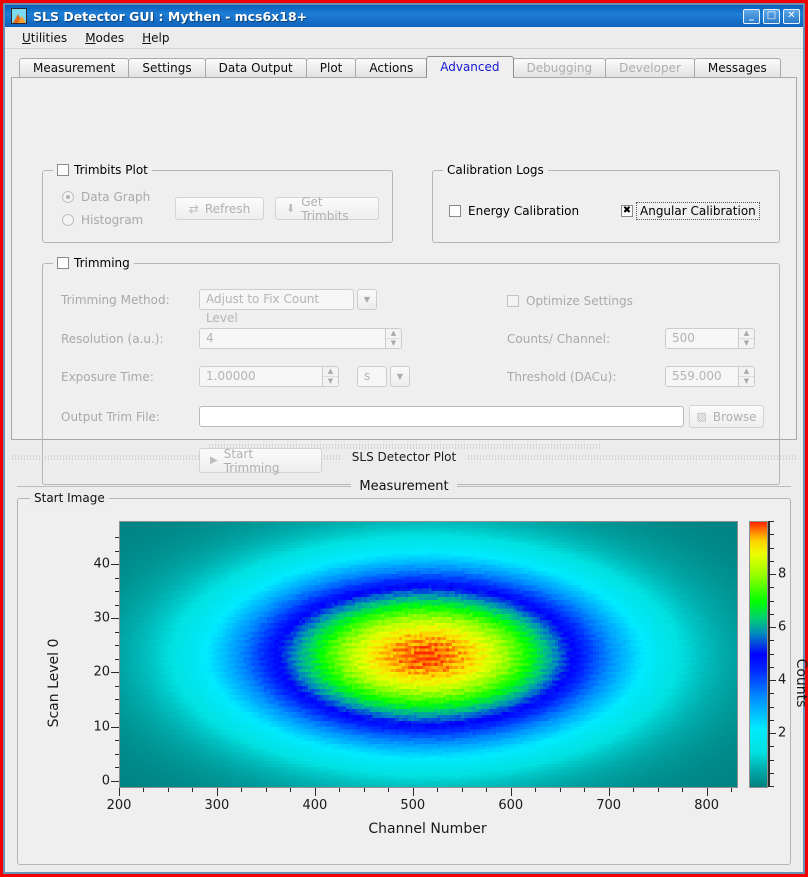 This screenshot has height=877, width=808. I want to click on tab-actions: Actions, so click(391, 67).